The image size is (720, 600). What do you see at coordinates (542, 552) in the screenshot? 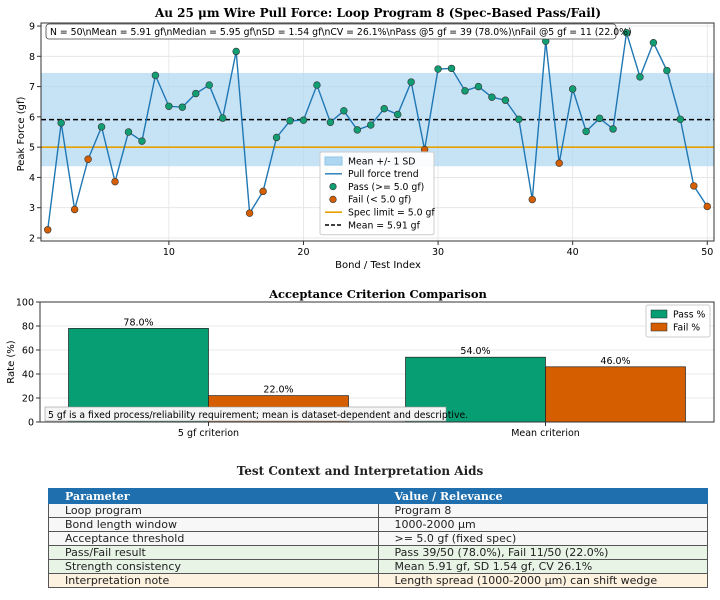
I see `table-cell-value: Pass 39/50 (78.0%), Fail 11/50 (22.0%)` at bounding box center [542, 552].